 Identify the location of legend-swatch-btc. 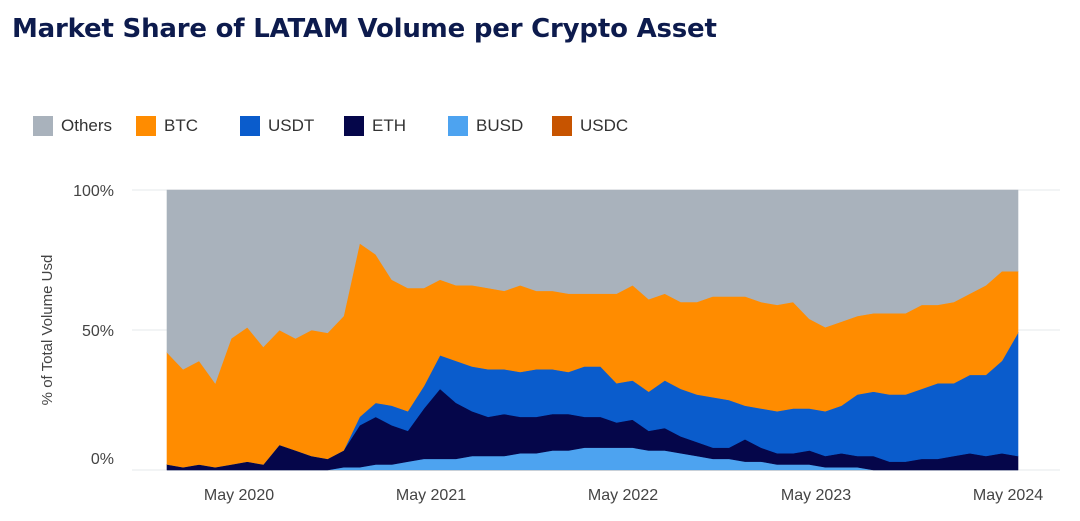
(146, 126).